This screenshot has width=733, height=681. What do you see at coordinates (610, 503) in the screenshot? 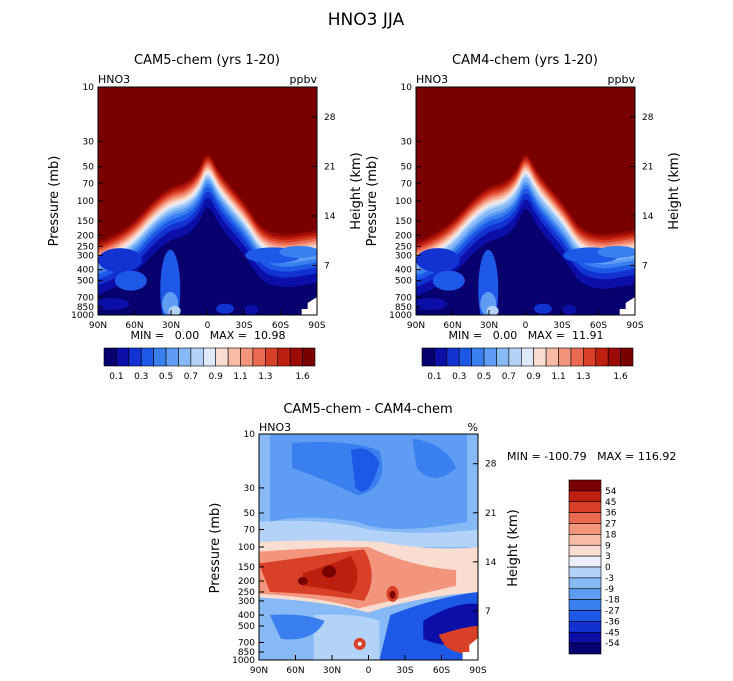
I see `colorbar-label: 45` at bounding box center [610, 503].